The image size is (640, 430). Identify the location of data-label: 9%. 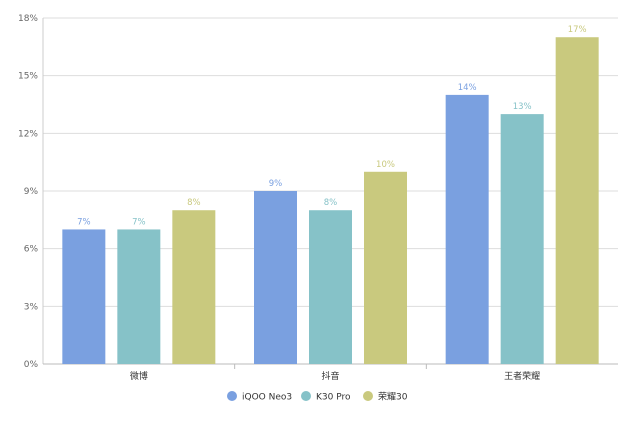
(276, 184).